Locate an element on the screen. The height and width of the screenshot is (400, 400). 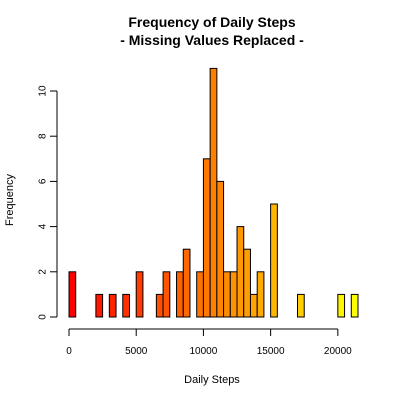
chart-subtitle: - Missing Values Replaced - is located at coordinates (212, 40).